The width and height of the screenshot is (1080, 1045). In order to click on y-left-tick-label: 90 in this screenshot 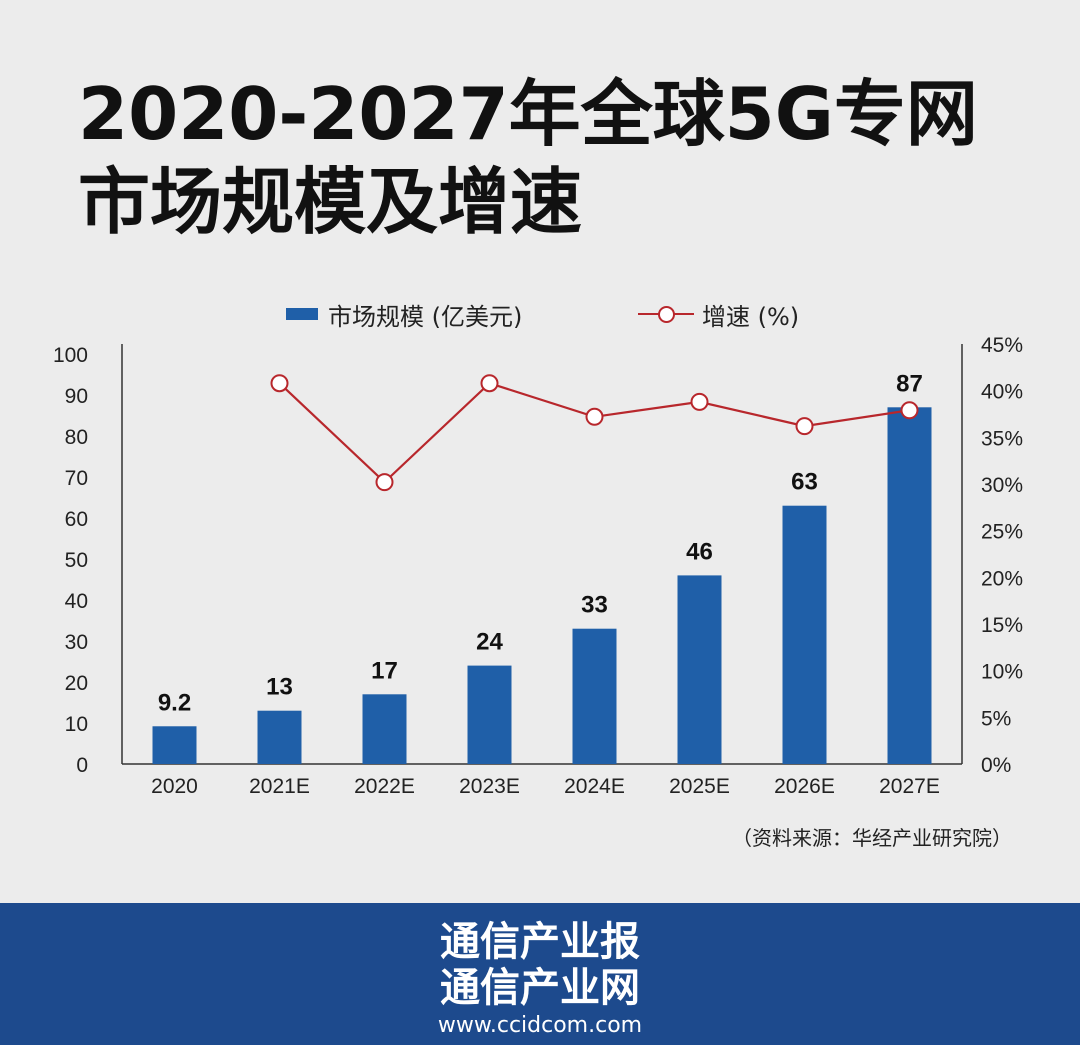, I will do `click(76, 396)`.